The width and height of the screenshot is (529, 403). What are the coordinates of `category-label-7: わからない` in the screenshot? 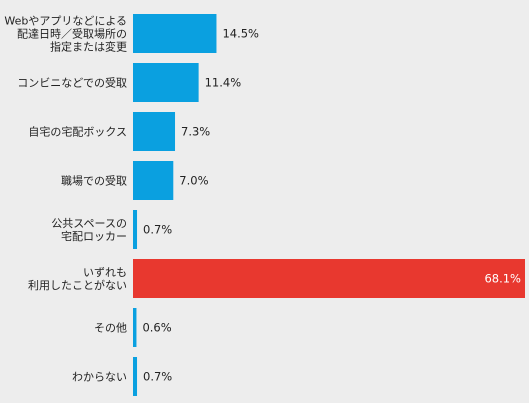 It's located at (99, 377).